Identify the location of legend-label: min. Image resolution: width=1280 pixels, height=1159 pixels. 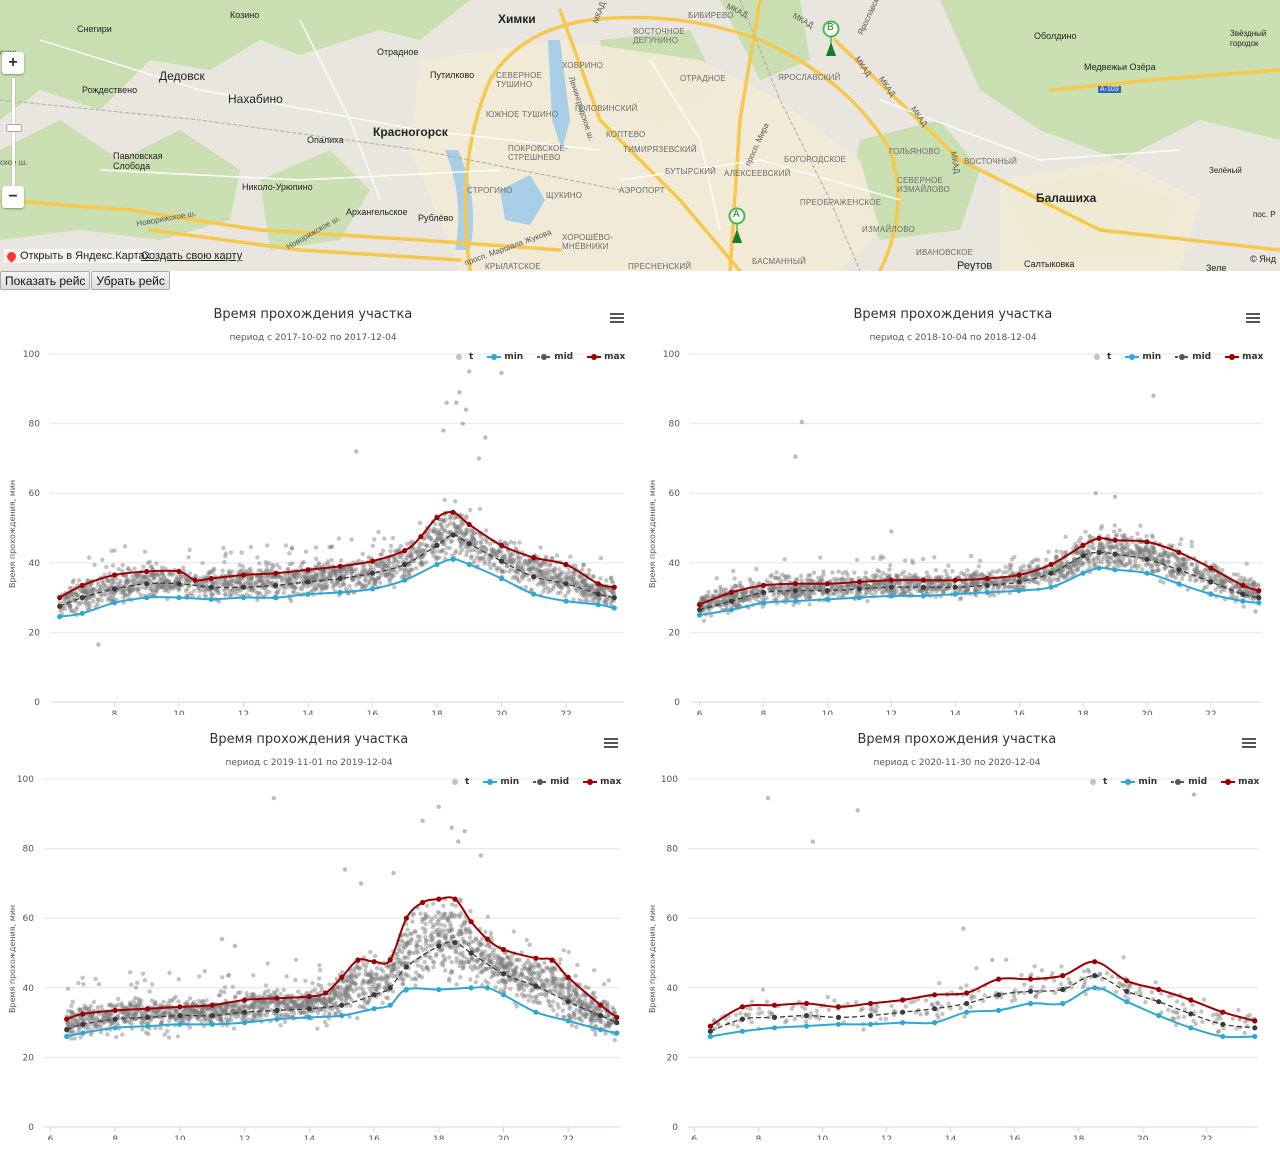
(514, 357).